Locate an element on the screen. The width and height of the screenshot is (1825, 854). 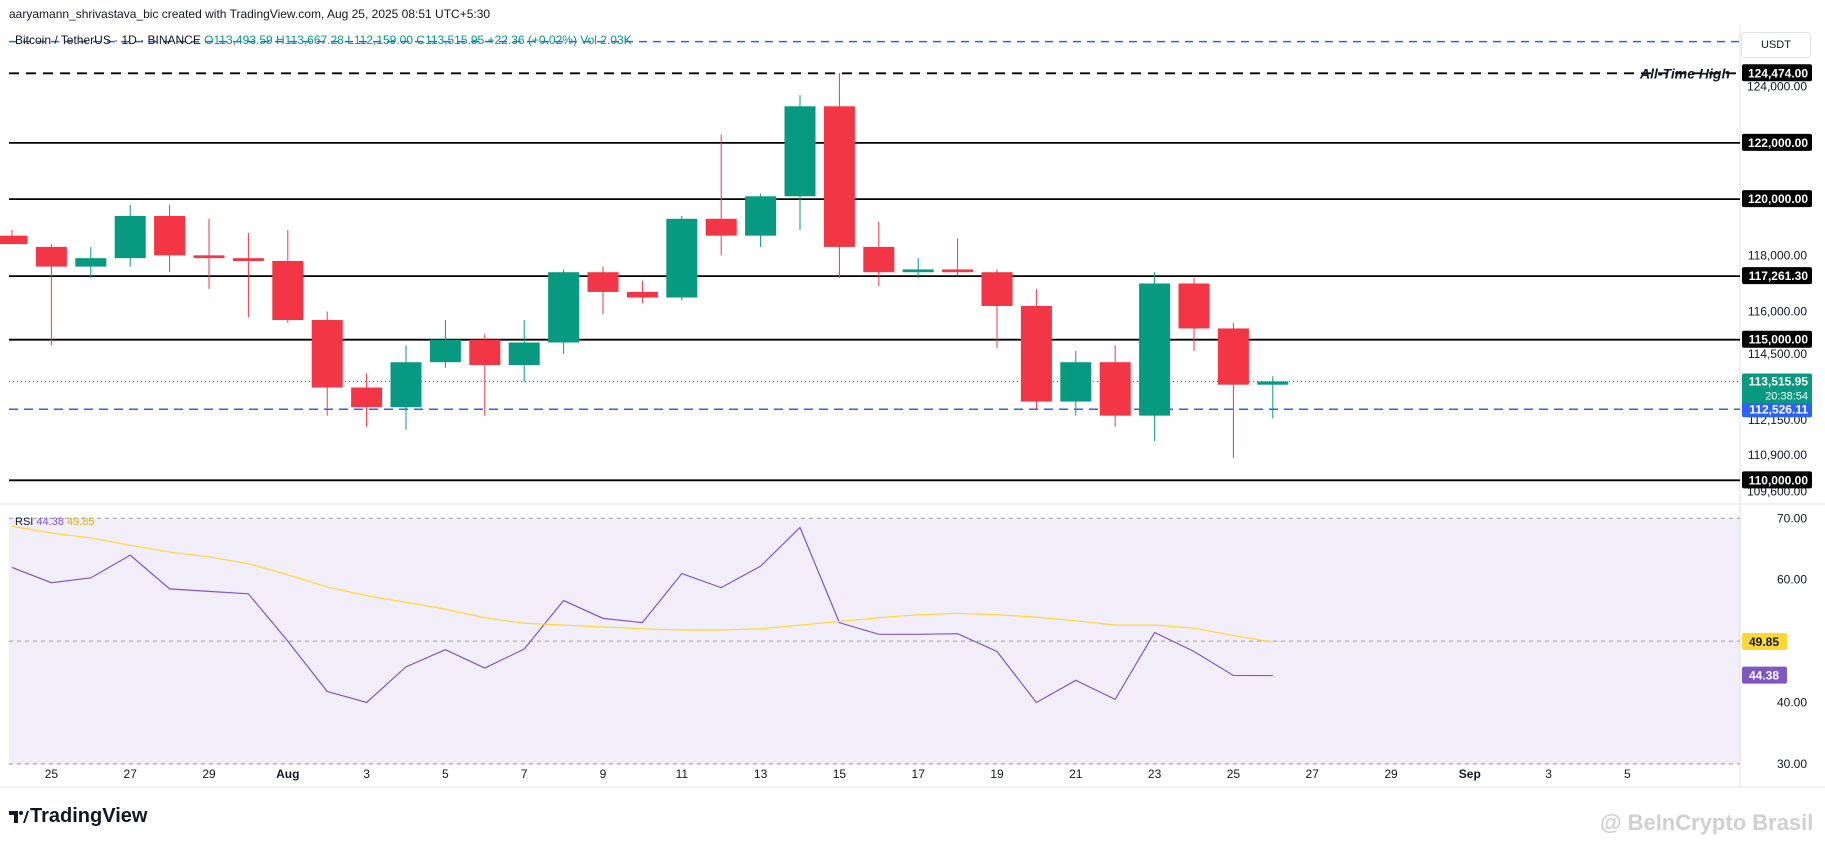
level-price-label: 110,000.00 is located at coordinates (1779, 480).